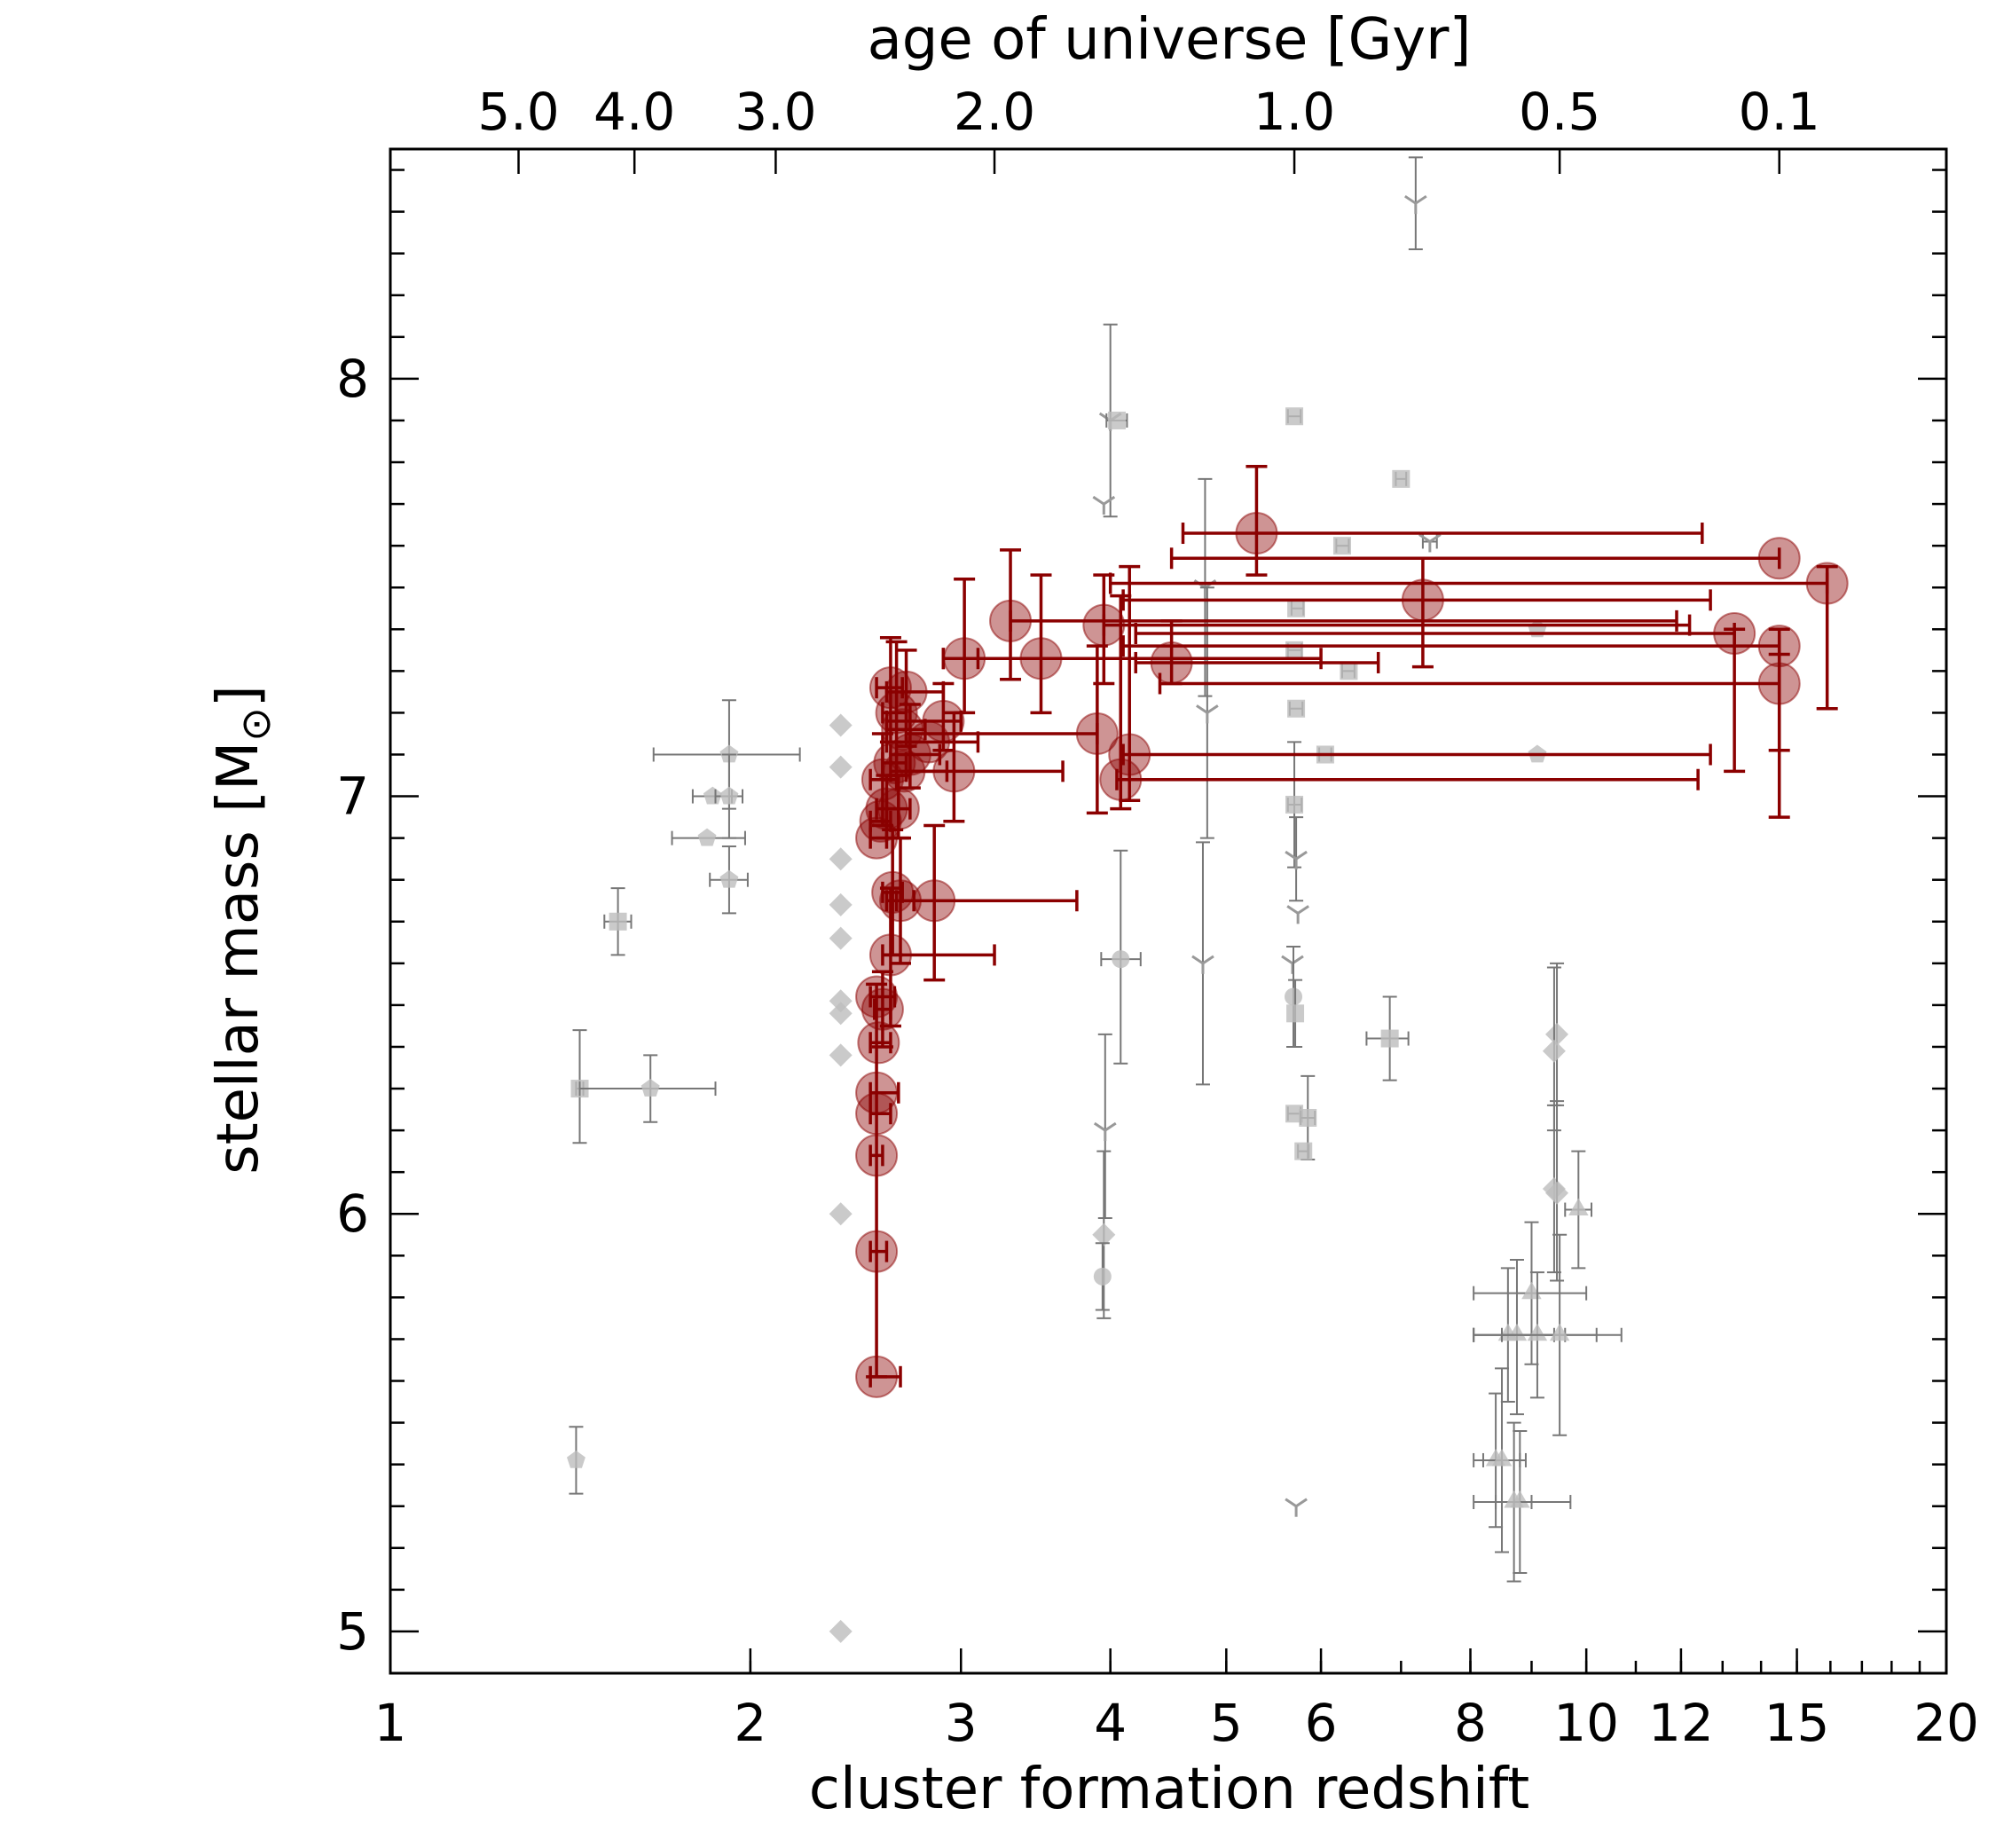 This screenshot has height=1848, width=1996. I want to click on top-tick-label: 3.0, so click(775, 112).